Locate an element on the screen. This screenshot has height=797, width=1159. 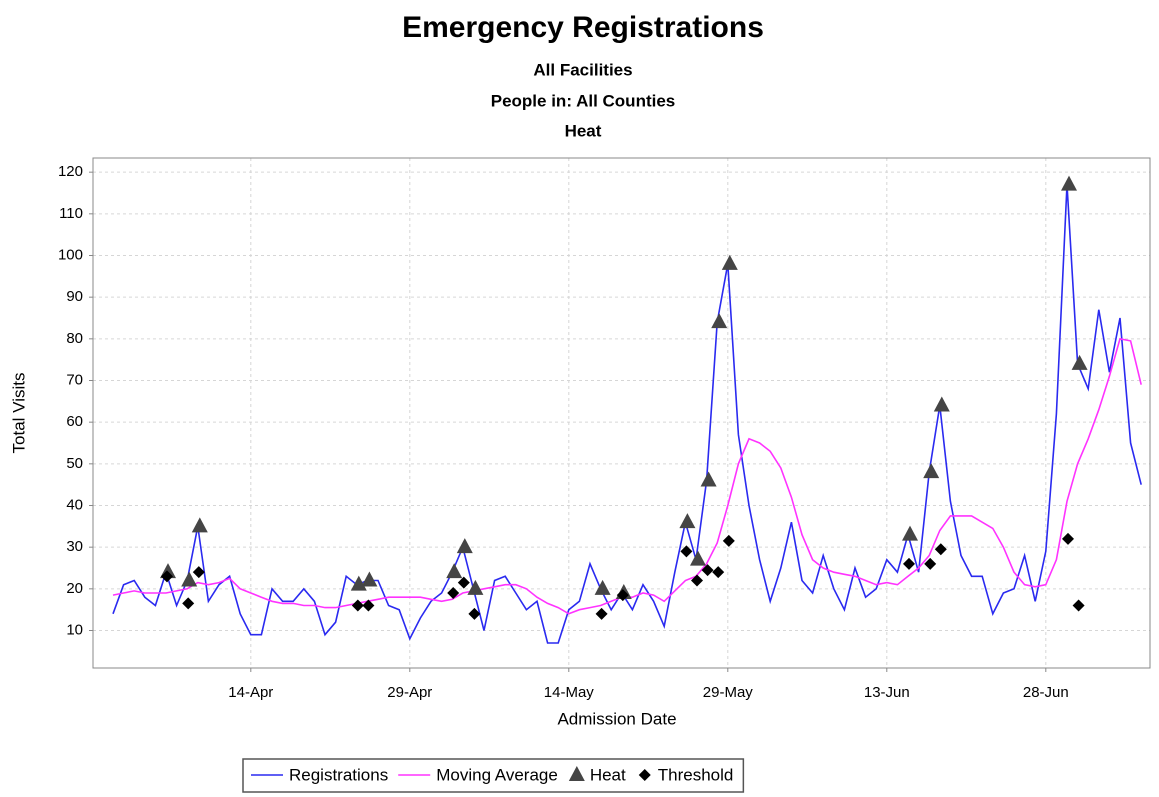
chart-subtitle: All Facilities is located at coordinates (582, 69).